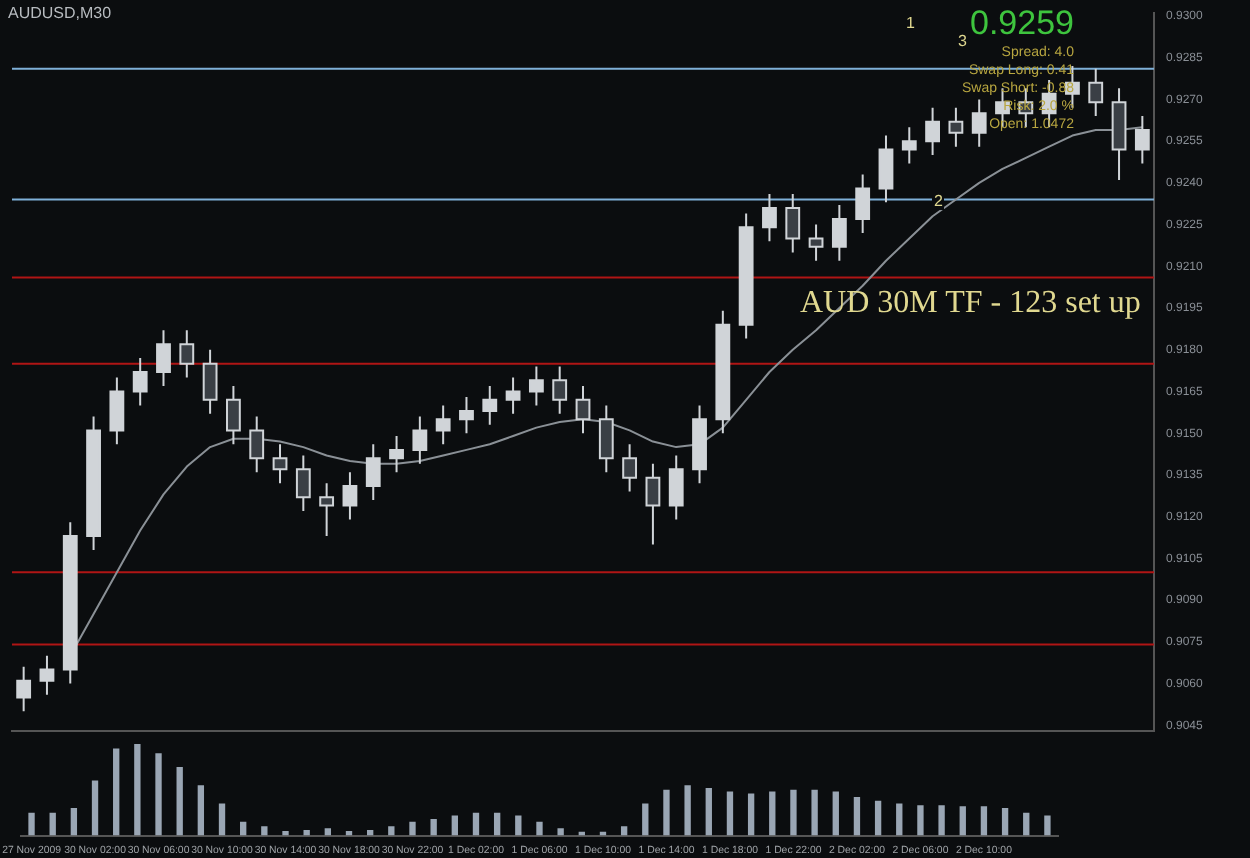 The image size is (1250, 858). Describe the element at coordinates (1022, 23) in the screenshot. I see `annotation: 0.9259` at that location.